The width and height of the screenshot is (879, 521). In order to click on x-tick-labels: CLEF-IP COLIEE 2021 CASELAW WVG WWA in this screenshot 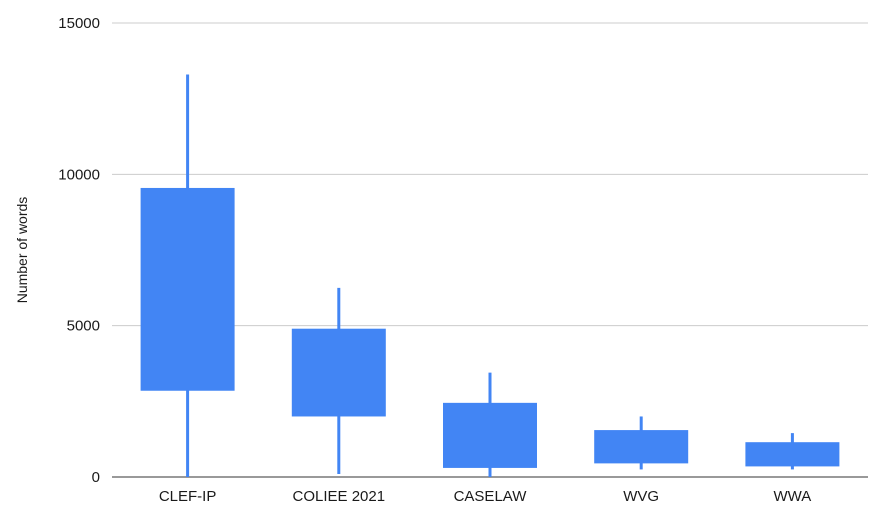, I will do `click(485, 496)`.